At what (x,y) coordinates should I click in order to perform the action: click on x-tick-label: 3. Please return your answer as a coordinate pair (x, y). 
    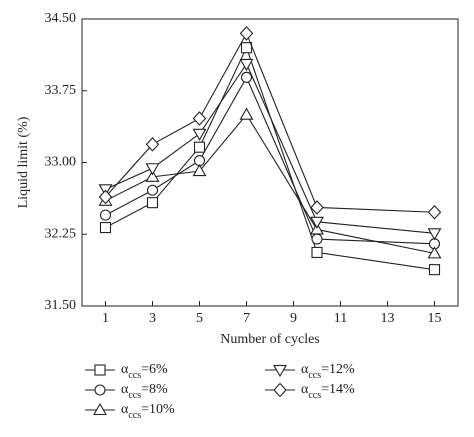
    Looking at the image, I should click on (152, 318).